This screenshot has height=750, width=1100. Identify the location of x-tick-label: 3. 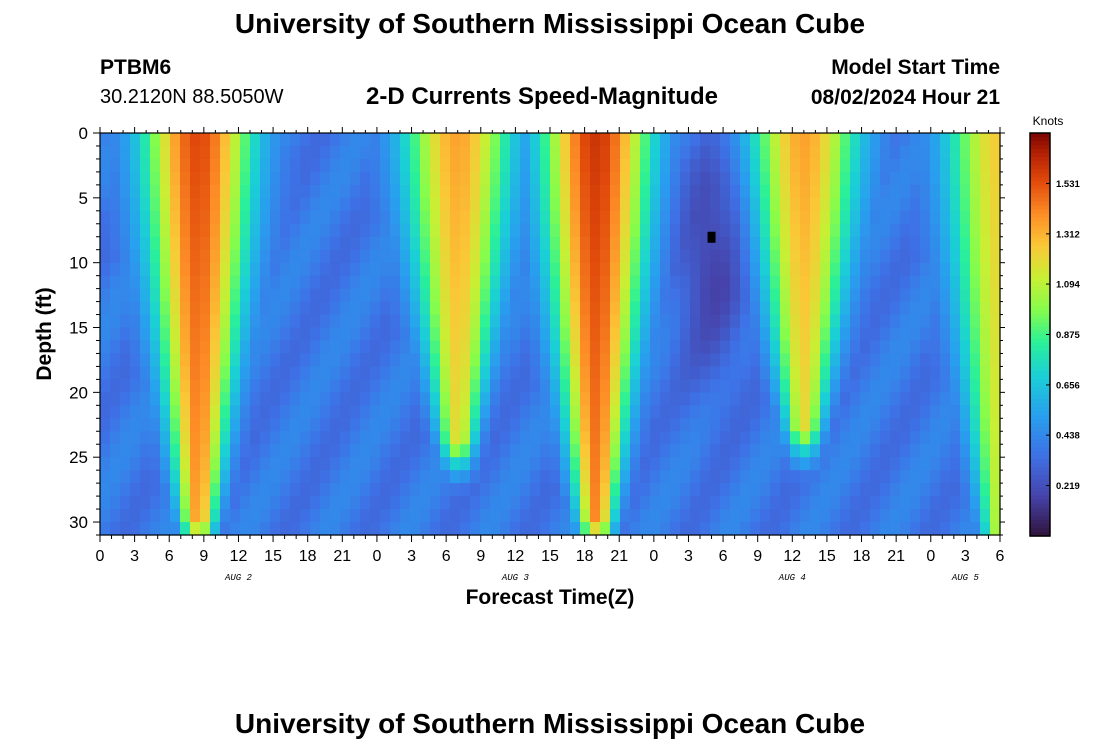
(688, 556).